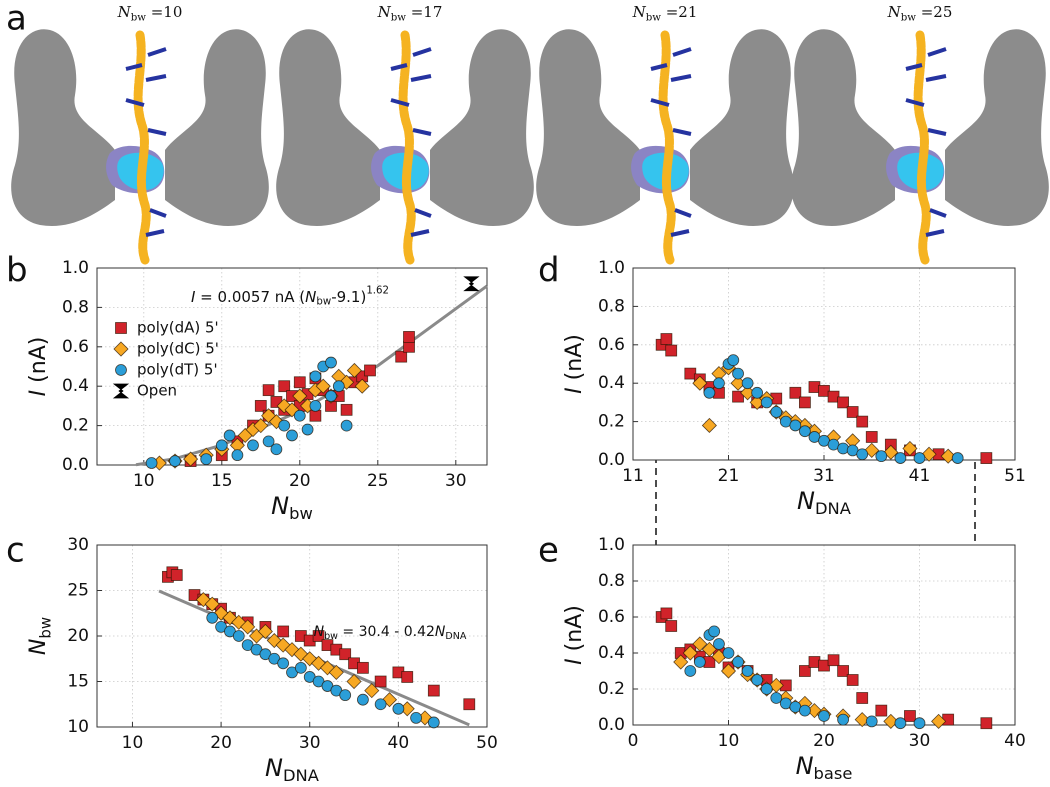  I want to click on rich-text: Nbw =21, so click(665, 13).